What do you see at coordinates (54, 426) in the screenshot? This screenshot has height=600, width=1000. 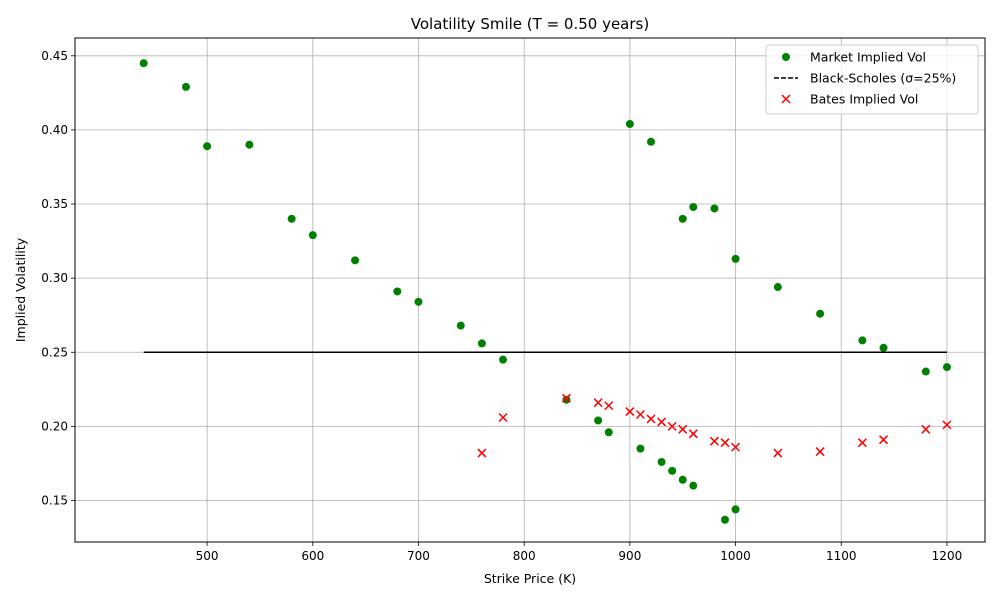 I see `y-tick-label: 0.20` at bounding box center [54, 426].